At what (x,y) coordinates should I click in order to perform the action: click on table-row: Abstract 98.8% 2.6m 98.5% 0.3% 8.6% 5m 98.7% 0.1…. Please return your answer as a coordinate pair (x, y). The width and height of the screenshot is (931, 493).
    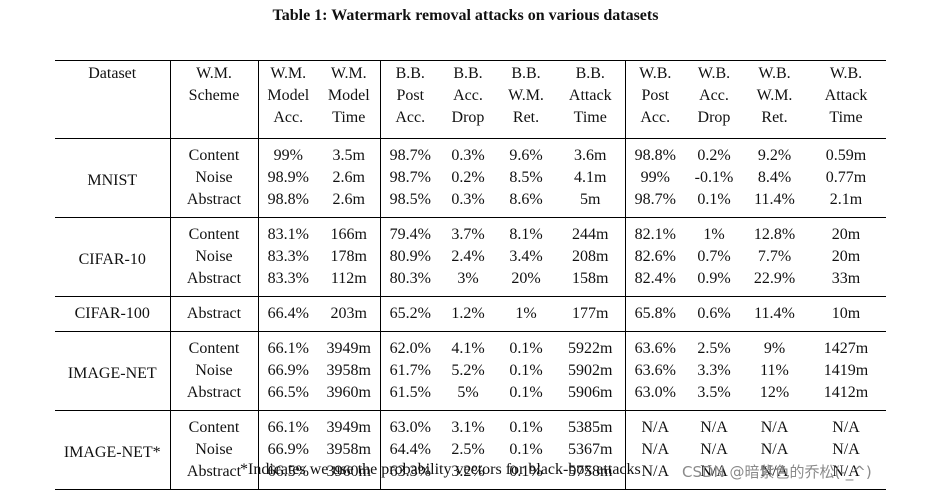
    Looking at the image, I should click on (470, 203).